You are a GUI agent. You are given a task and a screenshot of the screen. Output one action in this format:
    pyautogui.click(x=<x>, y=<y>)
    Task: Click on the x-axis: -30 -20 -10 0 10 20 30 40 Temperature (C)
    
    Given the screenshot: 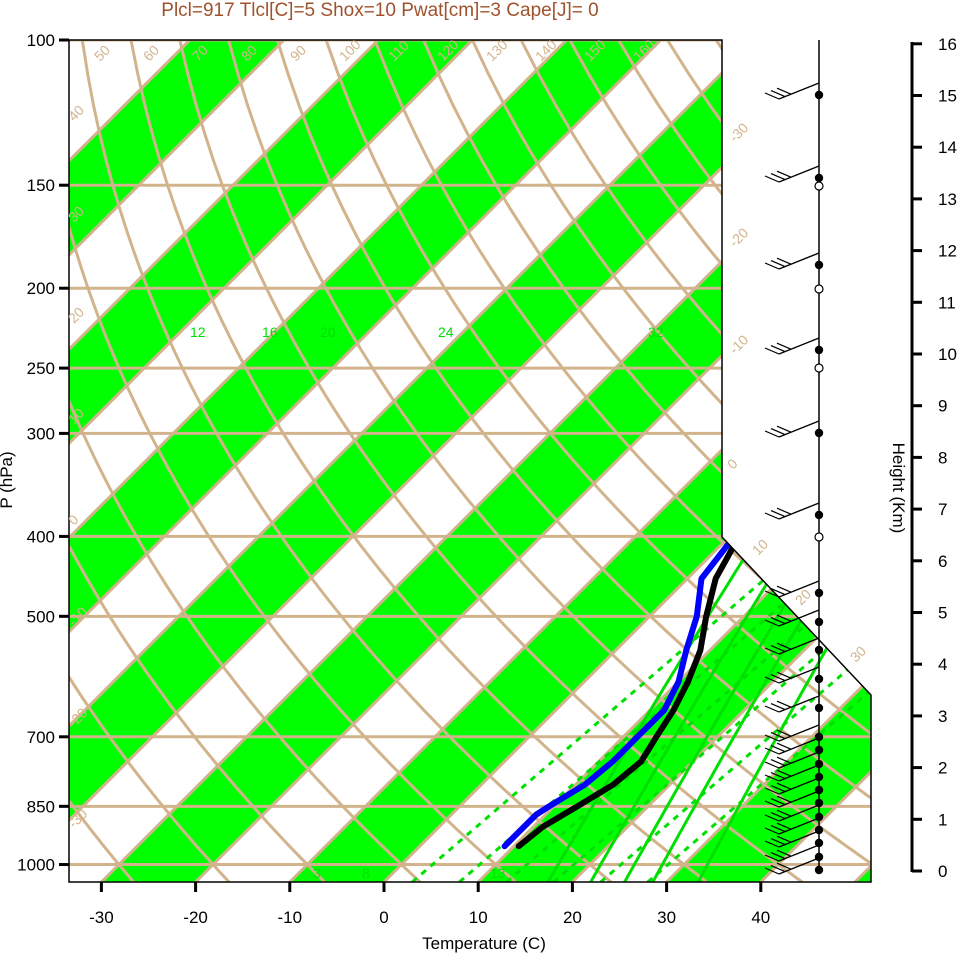 What is the action you would take?
    pyautogui.click(x=429, y=917)
    